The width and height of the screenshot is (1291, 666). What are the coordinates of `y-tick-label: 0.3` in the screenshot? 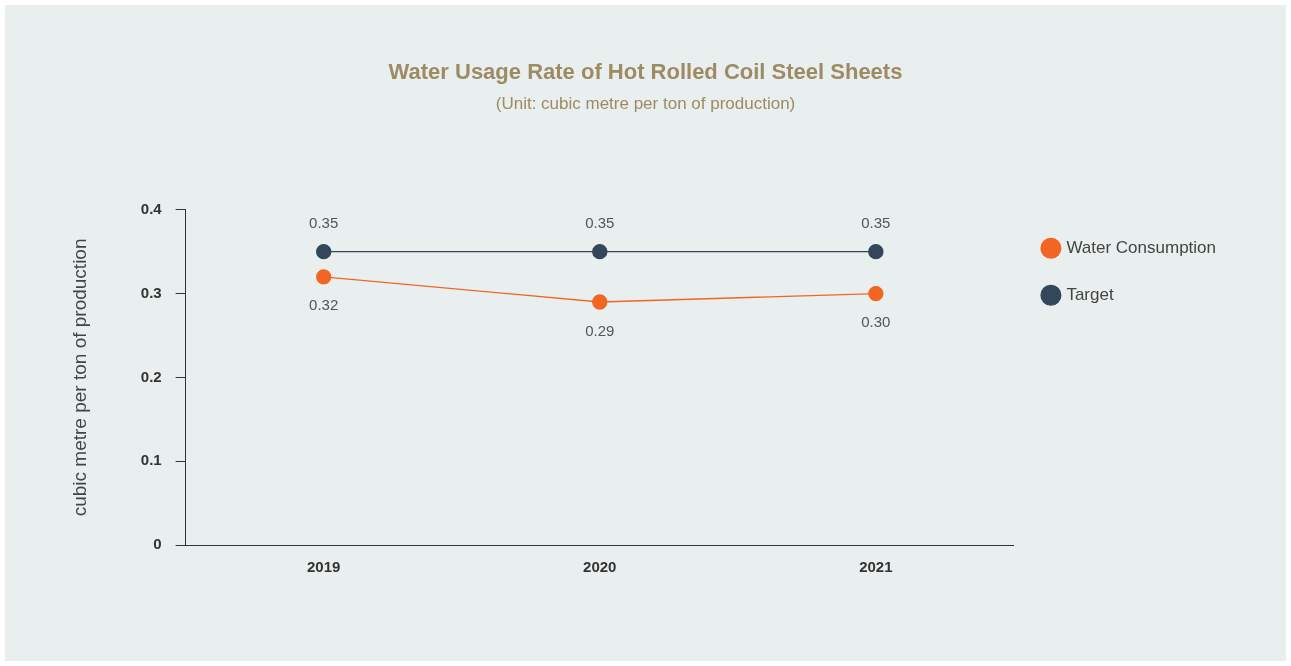 It's located at (151, 292).